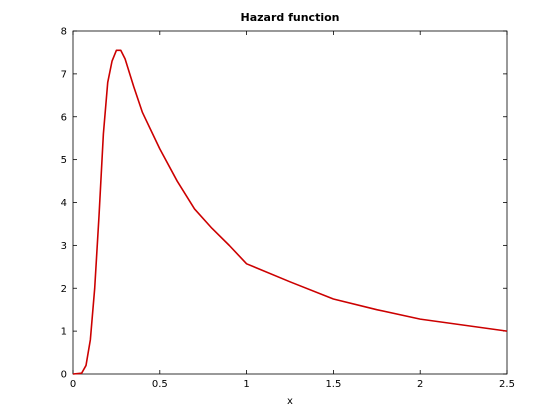 The image size is (560, 420). Describe the element at coordinates (64, 289) in the screenshot. I see `y-tick-label: 2` at that location.